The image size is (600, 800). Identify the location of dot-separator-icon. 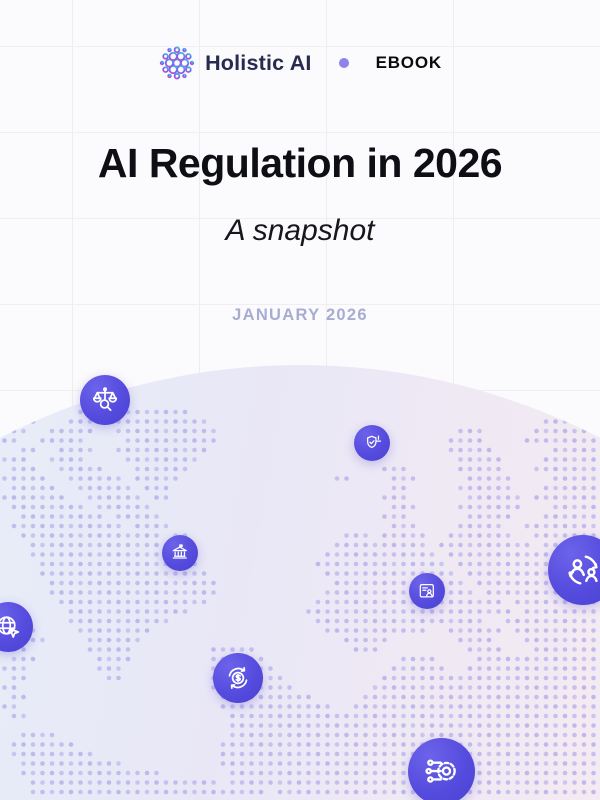
(343, 63).